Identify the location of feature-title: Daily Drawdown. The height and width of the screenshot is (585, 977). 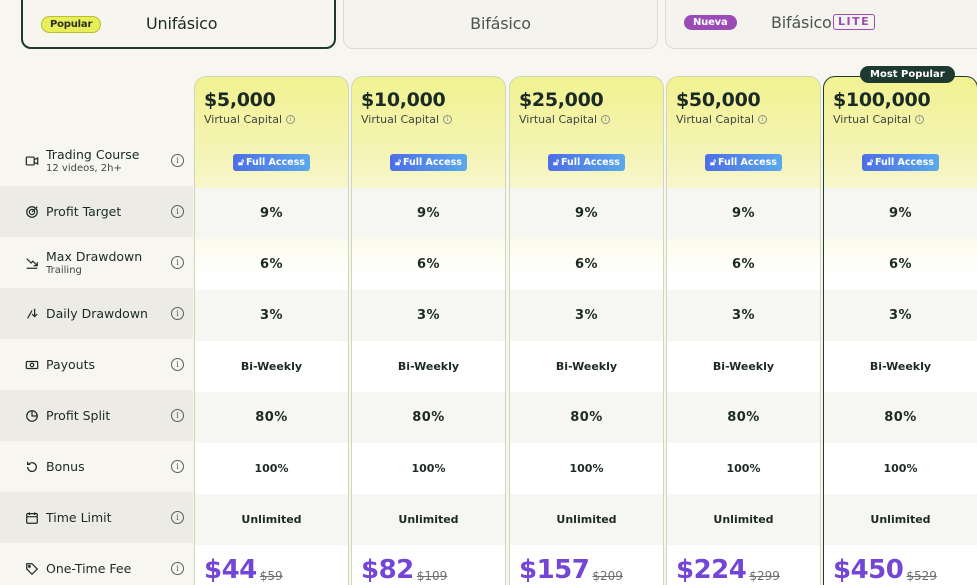
(97, 313).